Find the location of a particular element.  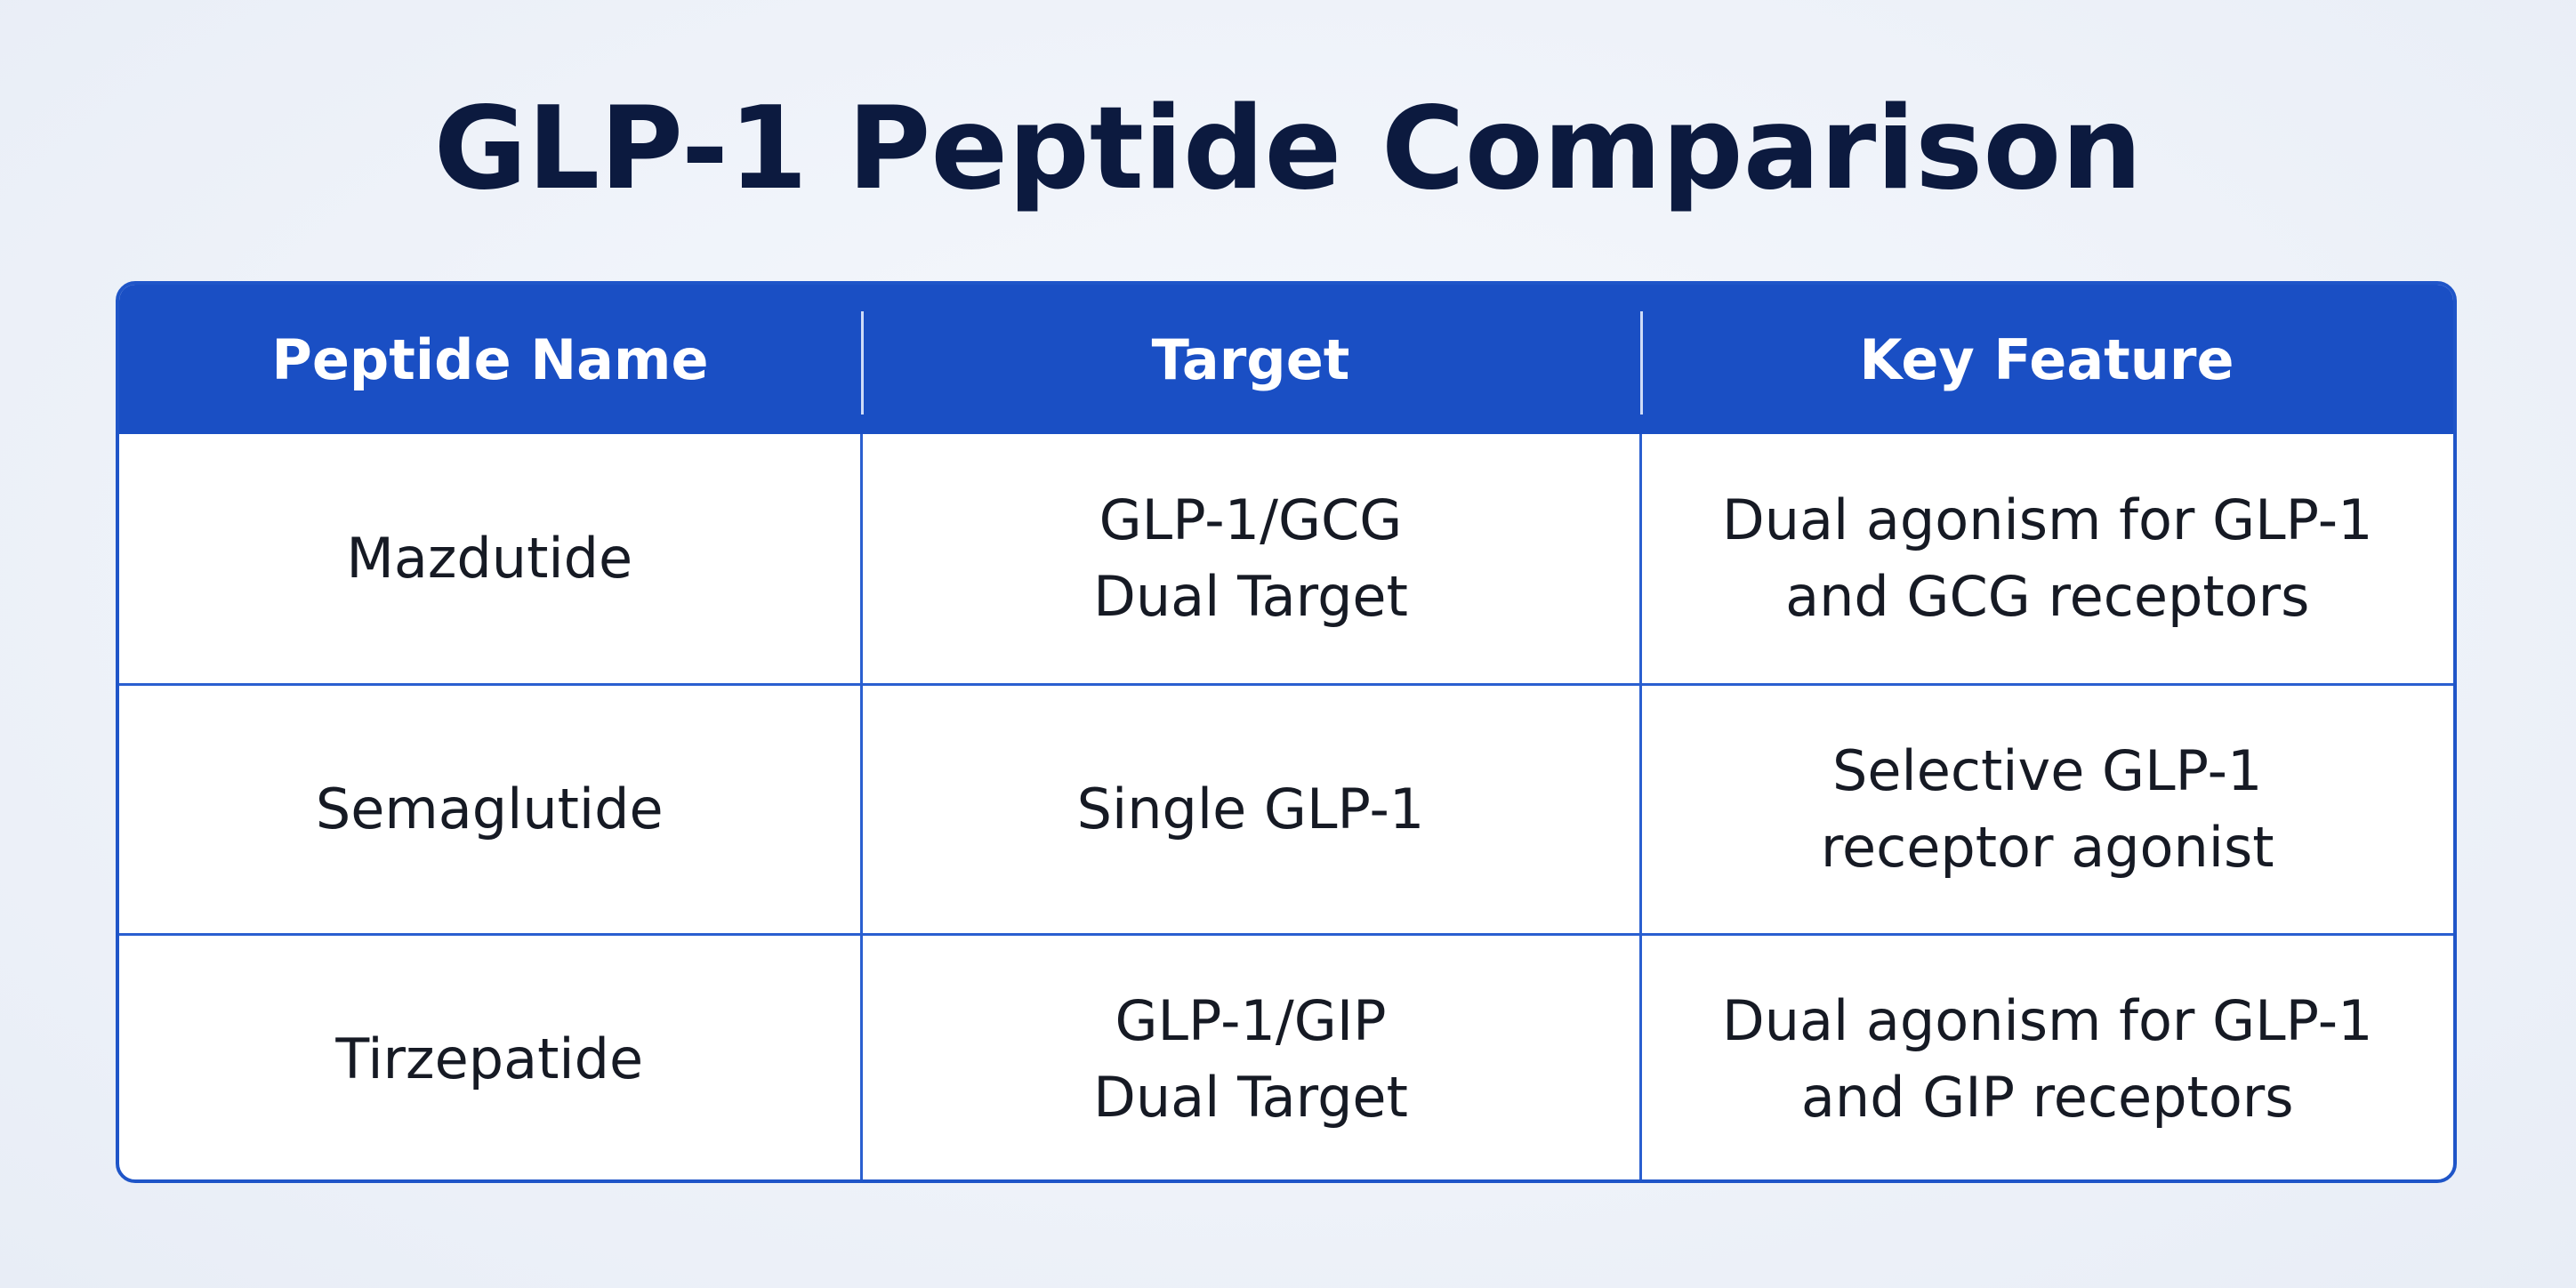

column-header-target: Target is located at coordinates (1250, 359).